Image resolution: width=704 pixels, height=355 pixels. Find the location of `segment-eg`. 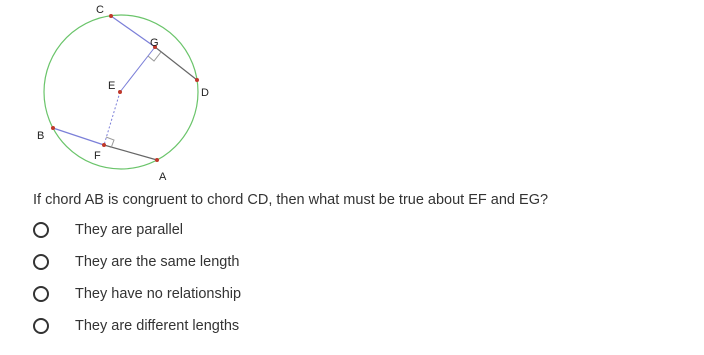

segment-eg is located at coordinates (137, 69).